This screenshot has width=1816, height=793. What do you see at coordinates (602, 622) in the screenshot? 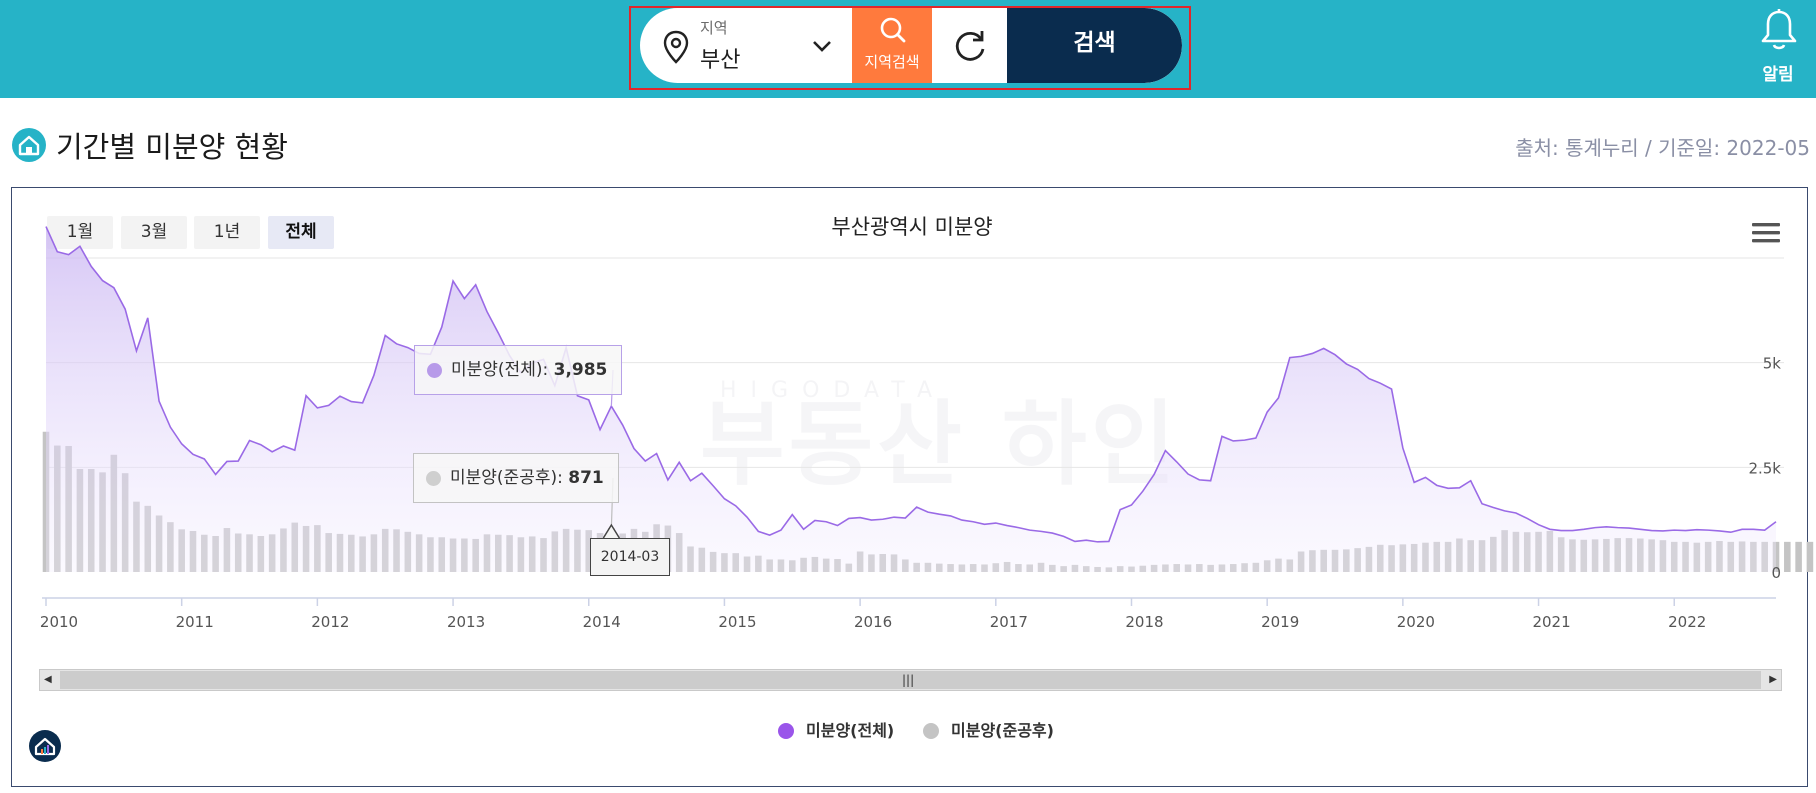
I see `x-tick-label: 2014` at bounding box center [602, 622].